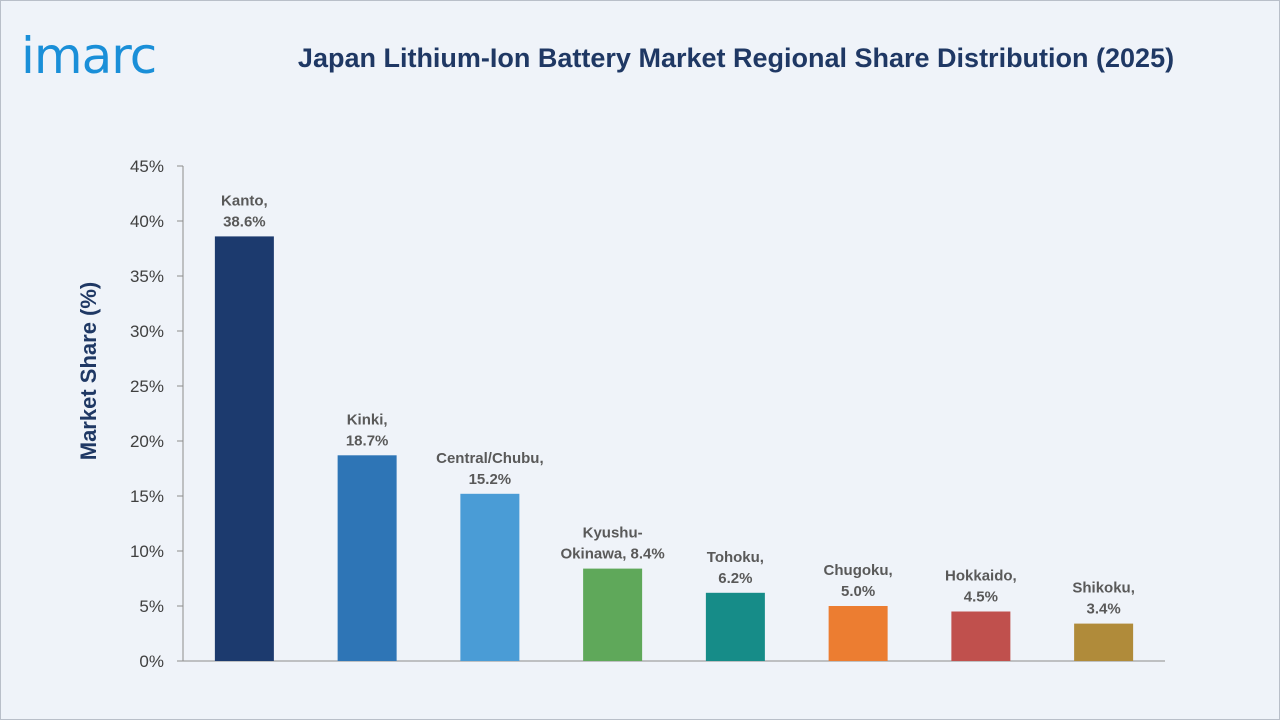  I want to click on bar-central-chubu, so click(490, 577).